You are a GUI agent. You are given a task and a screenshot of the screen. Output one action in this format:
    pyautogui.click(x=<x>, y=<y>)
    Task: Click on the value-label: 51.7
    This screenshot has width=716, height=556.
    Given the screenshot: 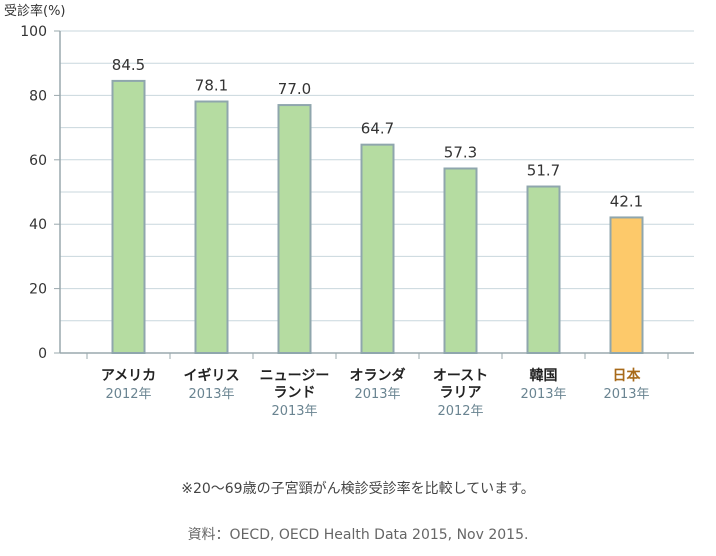 What is the action you would take?
    pyautogui.click(x=543, y=171)
    